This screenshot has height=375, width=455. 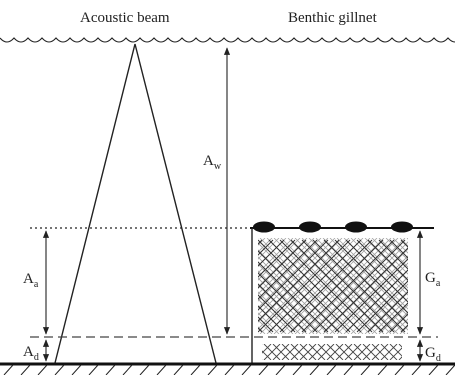 What do you see at coordinates (31, 353) in the screenshot?
I see `ad-label: Ad` at bounding box center [31, 353].